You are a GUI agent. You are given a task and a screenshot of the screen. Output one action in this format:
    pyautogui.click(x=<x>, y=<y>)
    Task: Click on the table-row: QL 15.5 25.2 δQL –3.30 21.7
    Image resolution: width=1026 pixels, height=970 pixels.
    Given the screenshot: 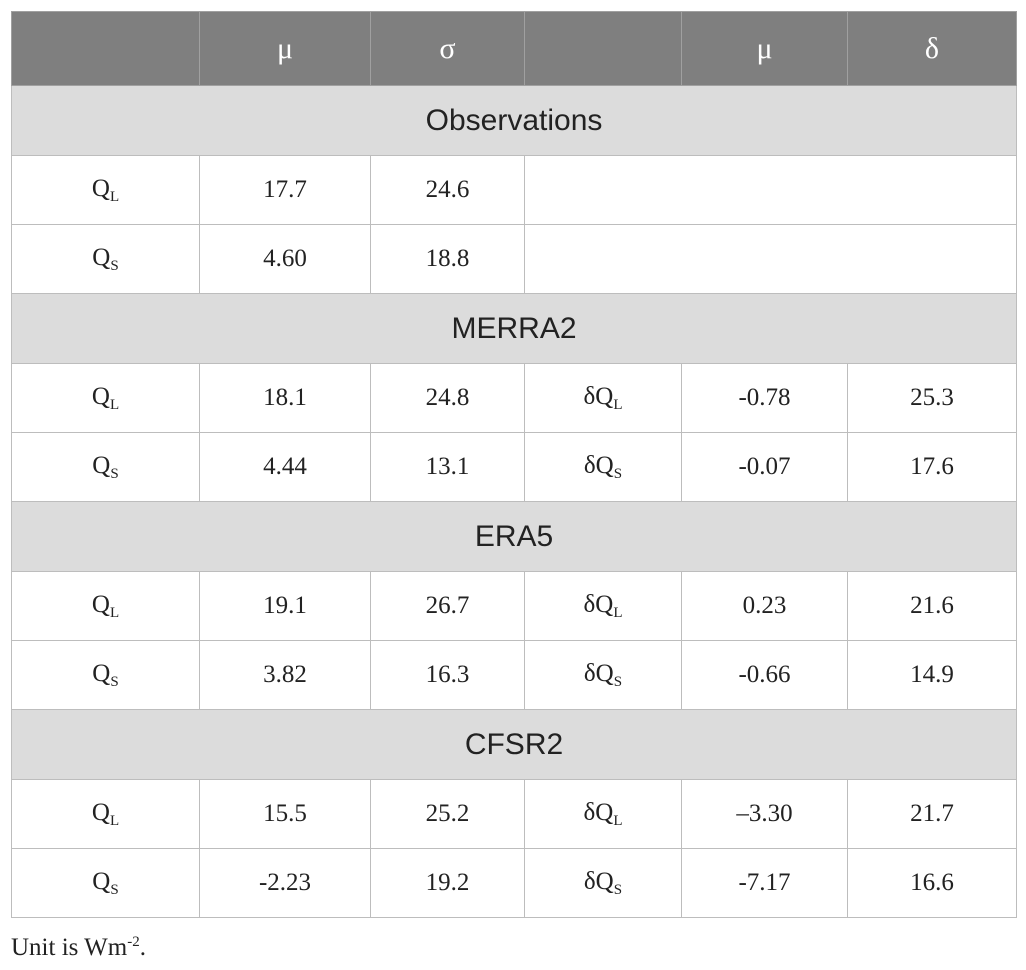 What is the action you would take?
    pyautogui.click(x=514, y=814)
    